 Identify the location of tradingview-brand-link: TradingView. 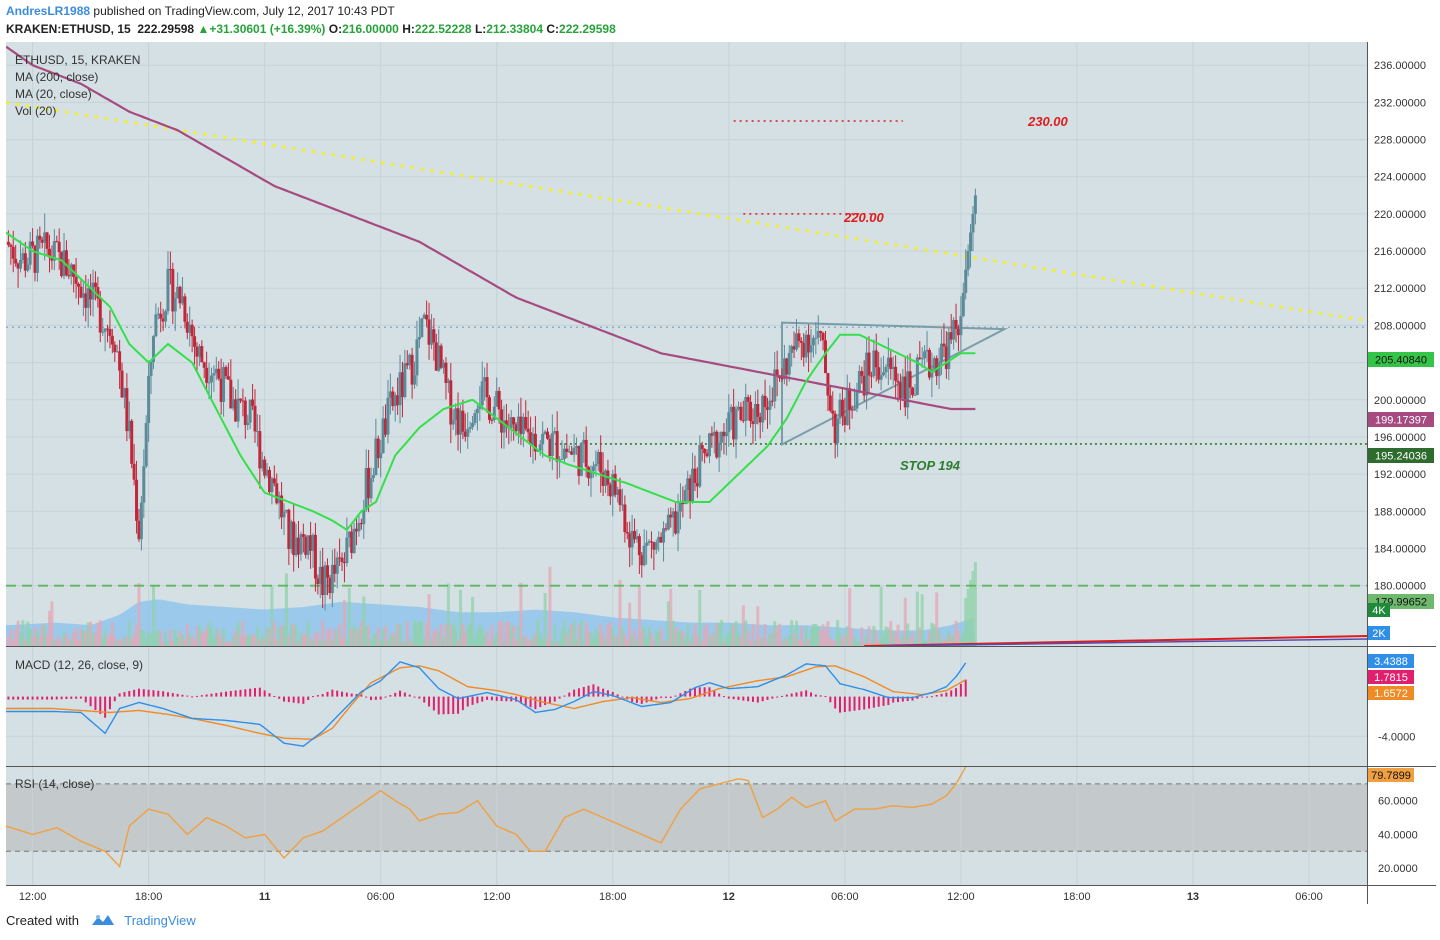
(160, 920).